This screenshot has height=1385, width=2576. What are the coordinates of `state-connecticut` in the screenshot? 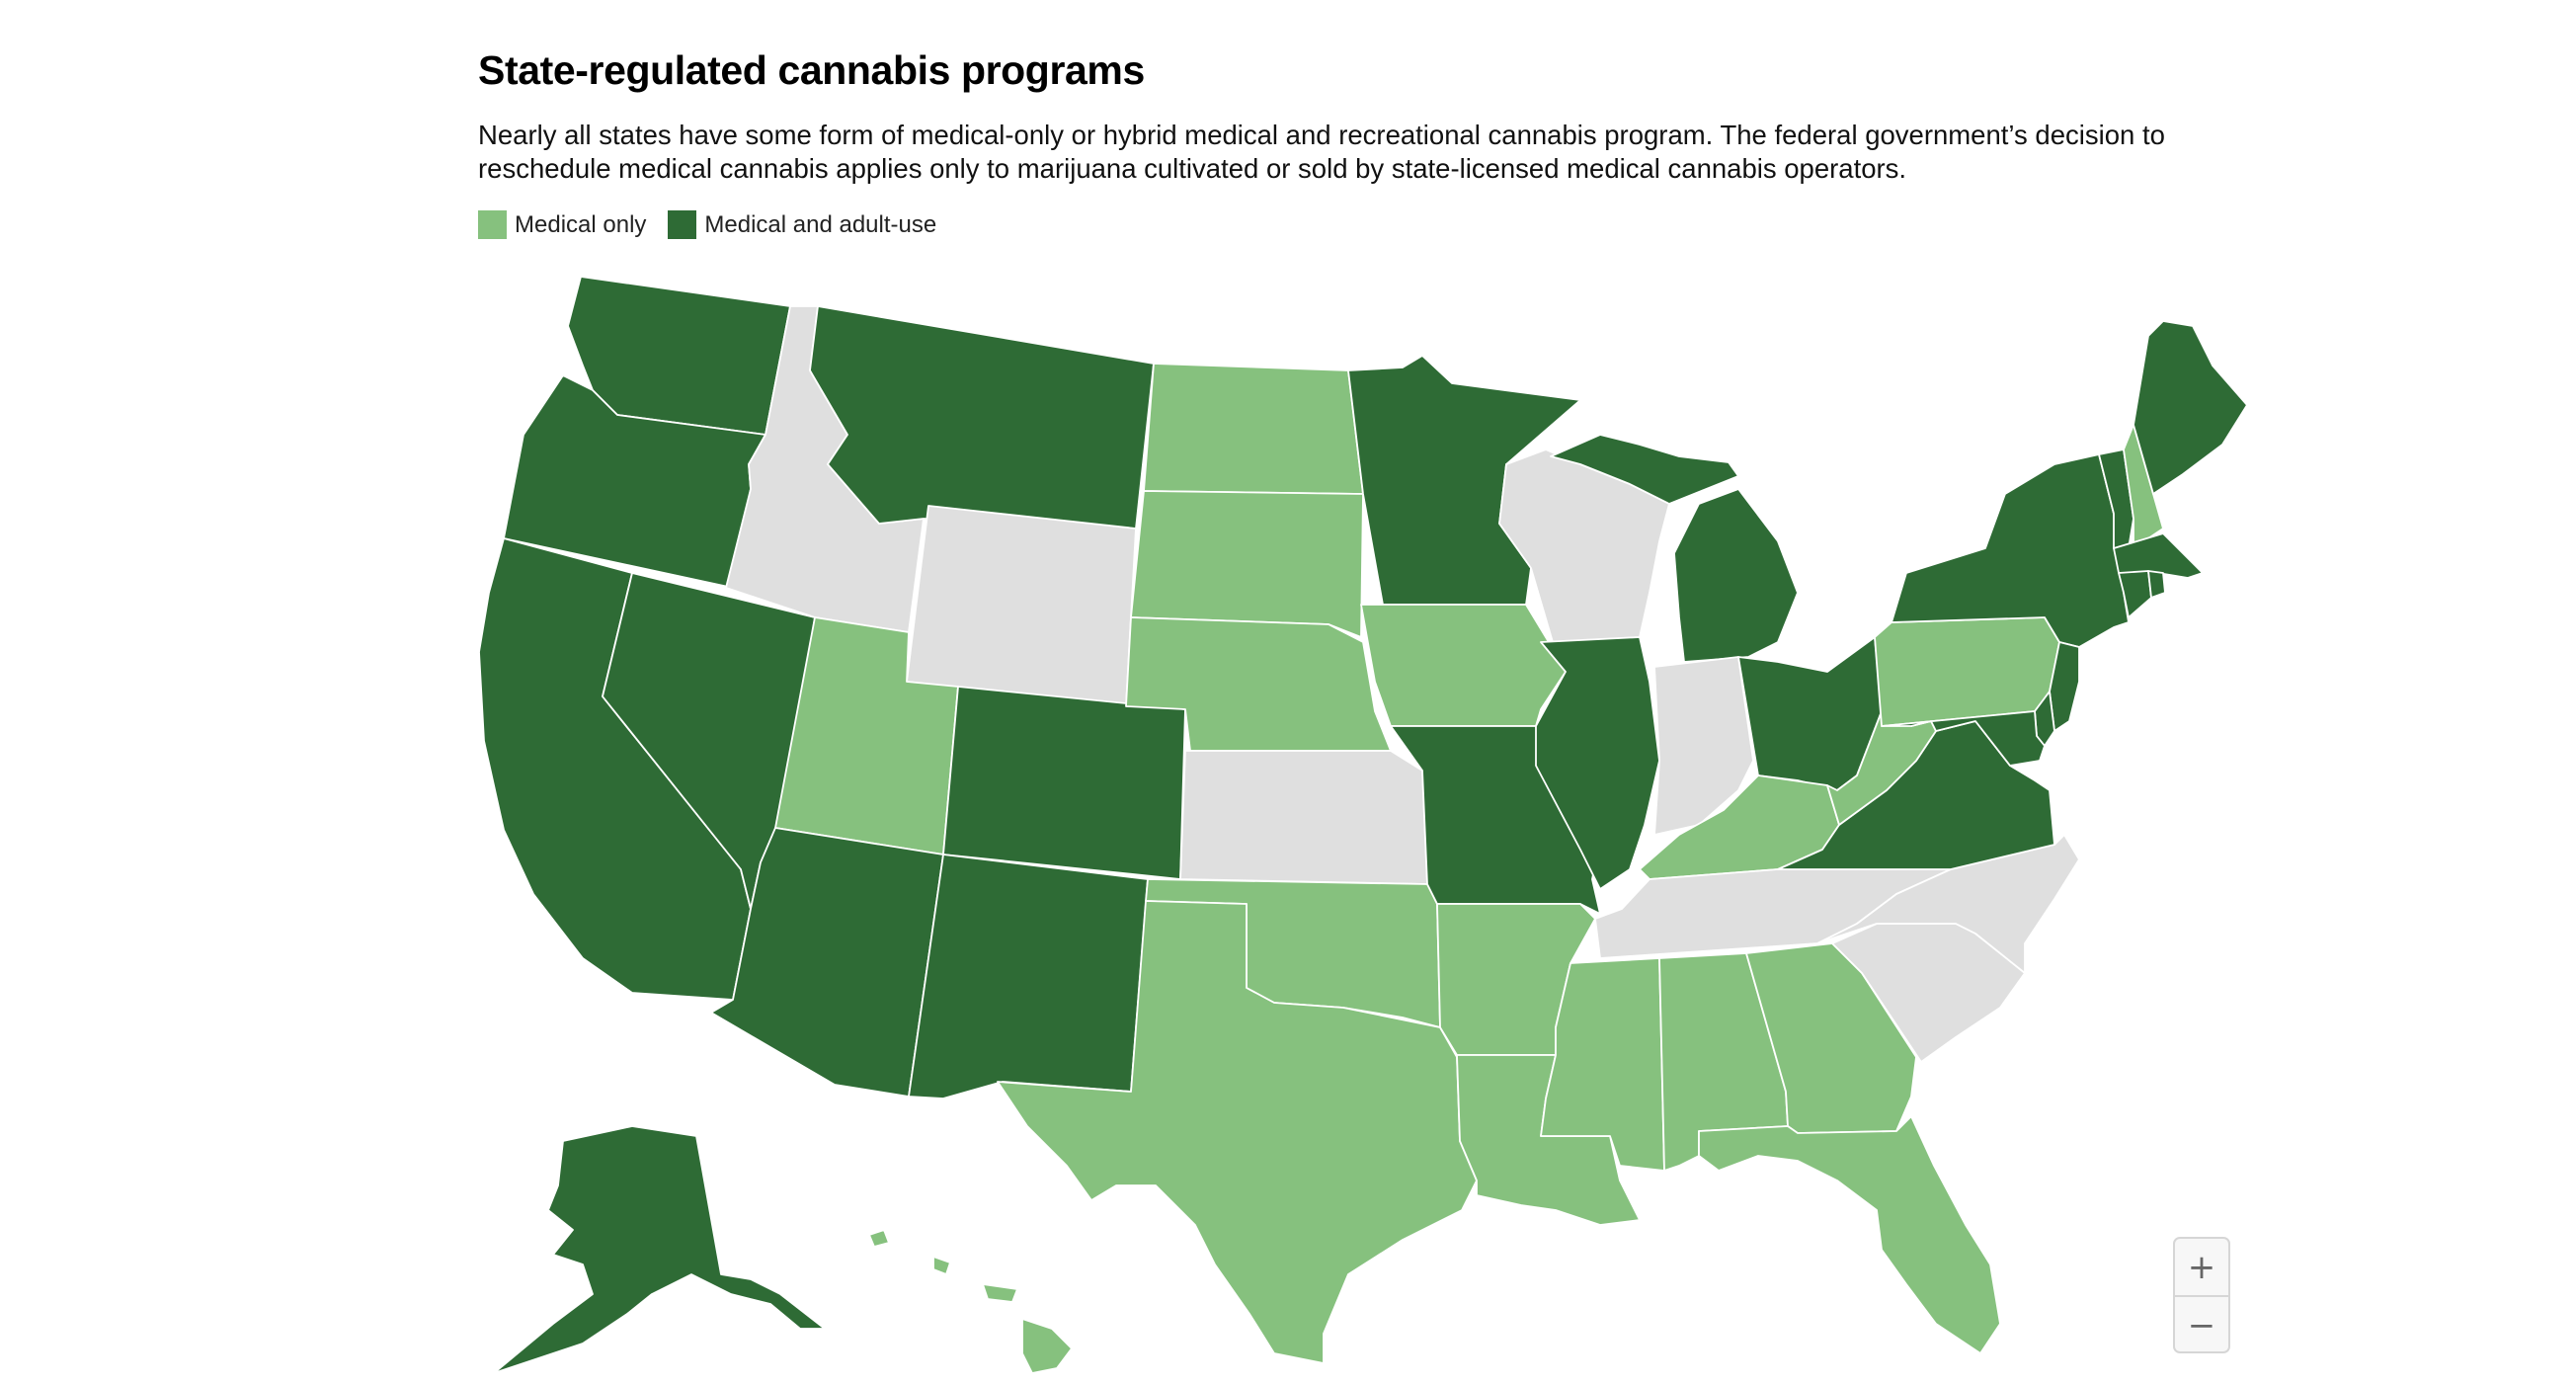 It's located at (2135, 594).